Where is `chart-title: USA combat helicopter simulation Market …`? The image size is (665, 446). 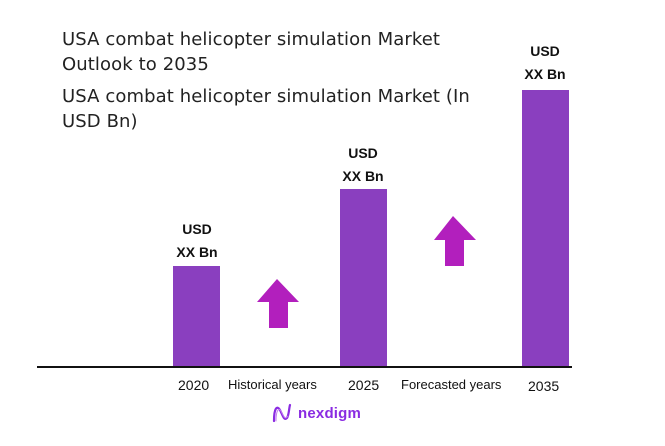
chart-title: USA combat helicopter simulation Market … is located at coordinates (251, 52).